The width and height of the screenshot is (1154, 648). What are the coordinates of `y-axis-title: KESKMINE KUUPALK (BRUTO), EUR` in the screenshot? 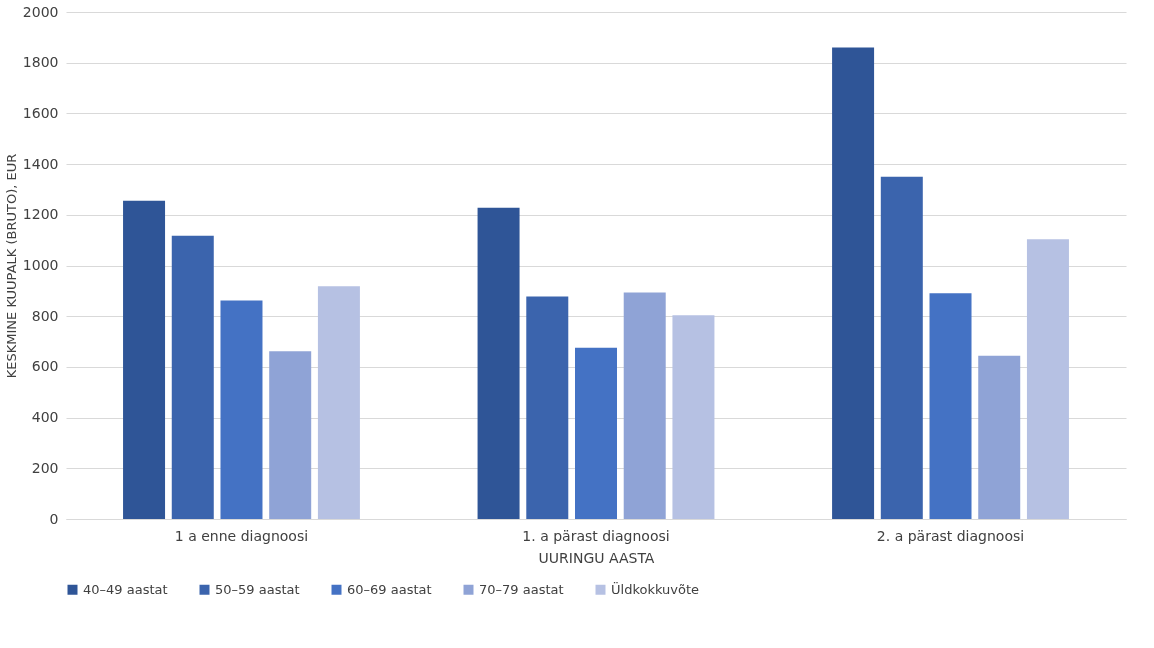 It's located at (11, 266).